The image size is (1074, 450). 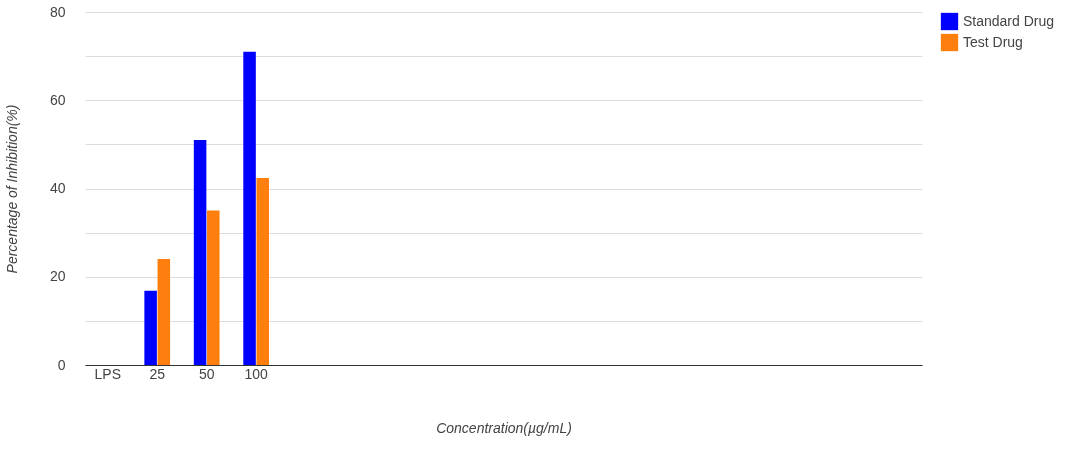 I want to click on y-axis-title: Percentage of Inhibition(%), so click(x=11, y=189).